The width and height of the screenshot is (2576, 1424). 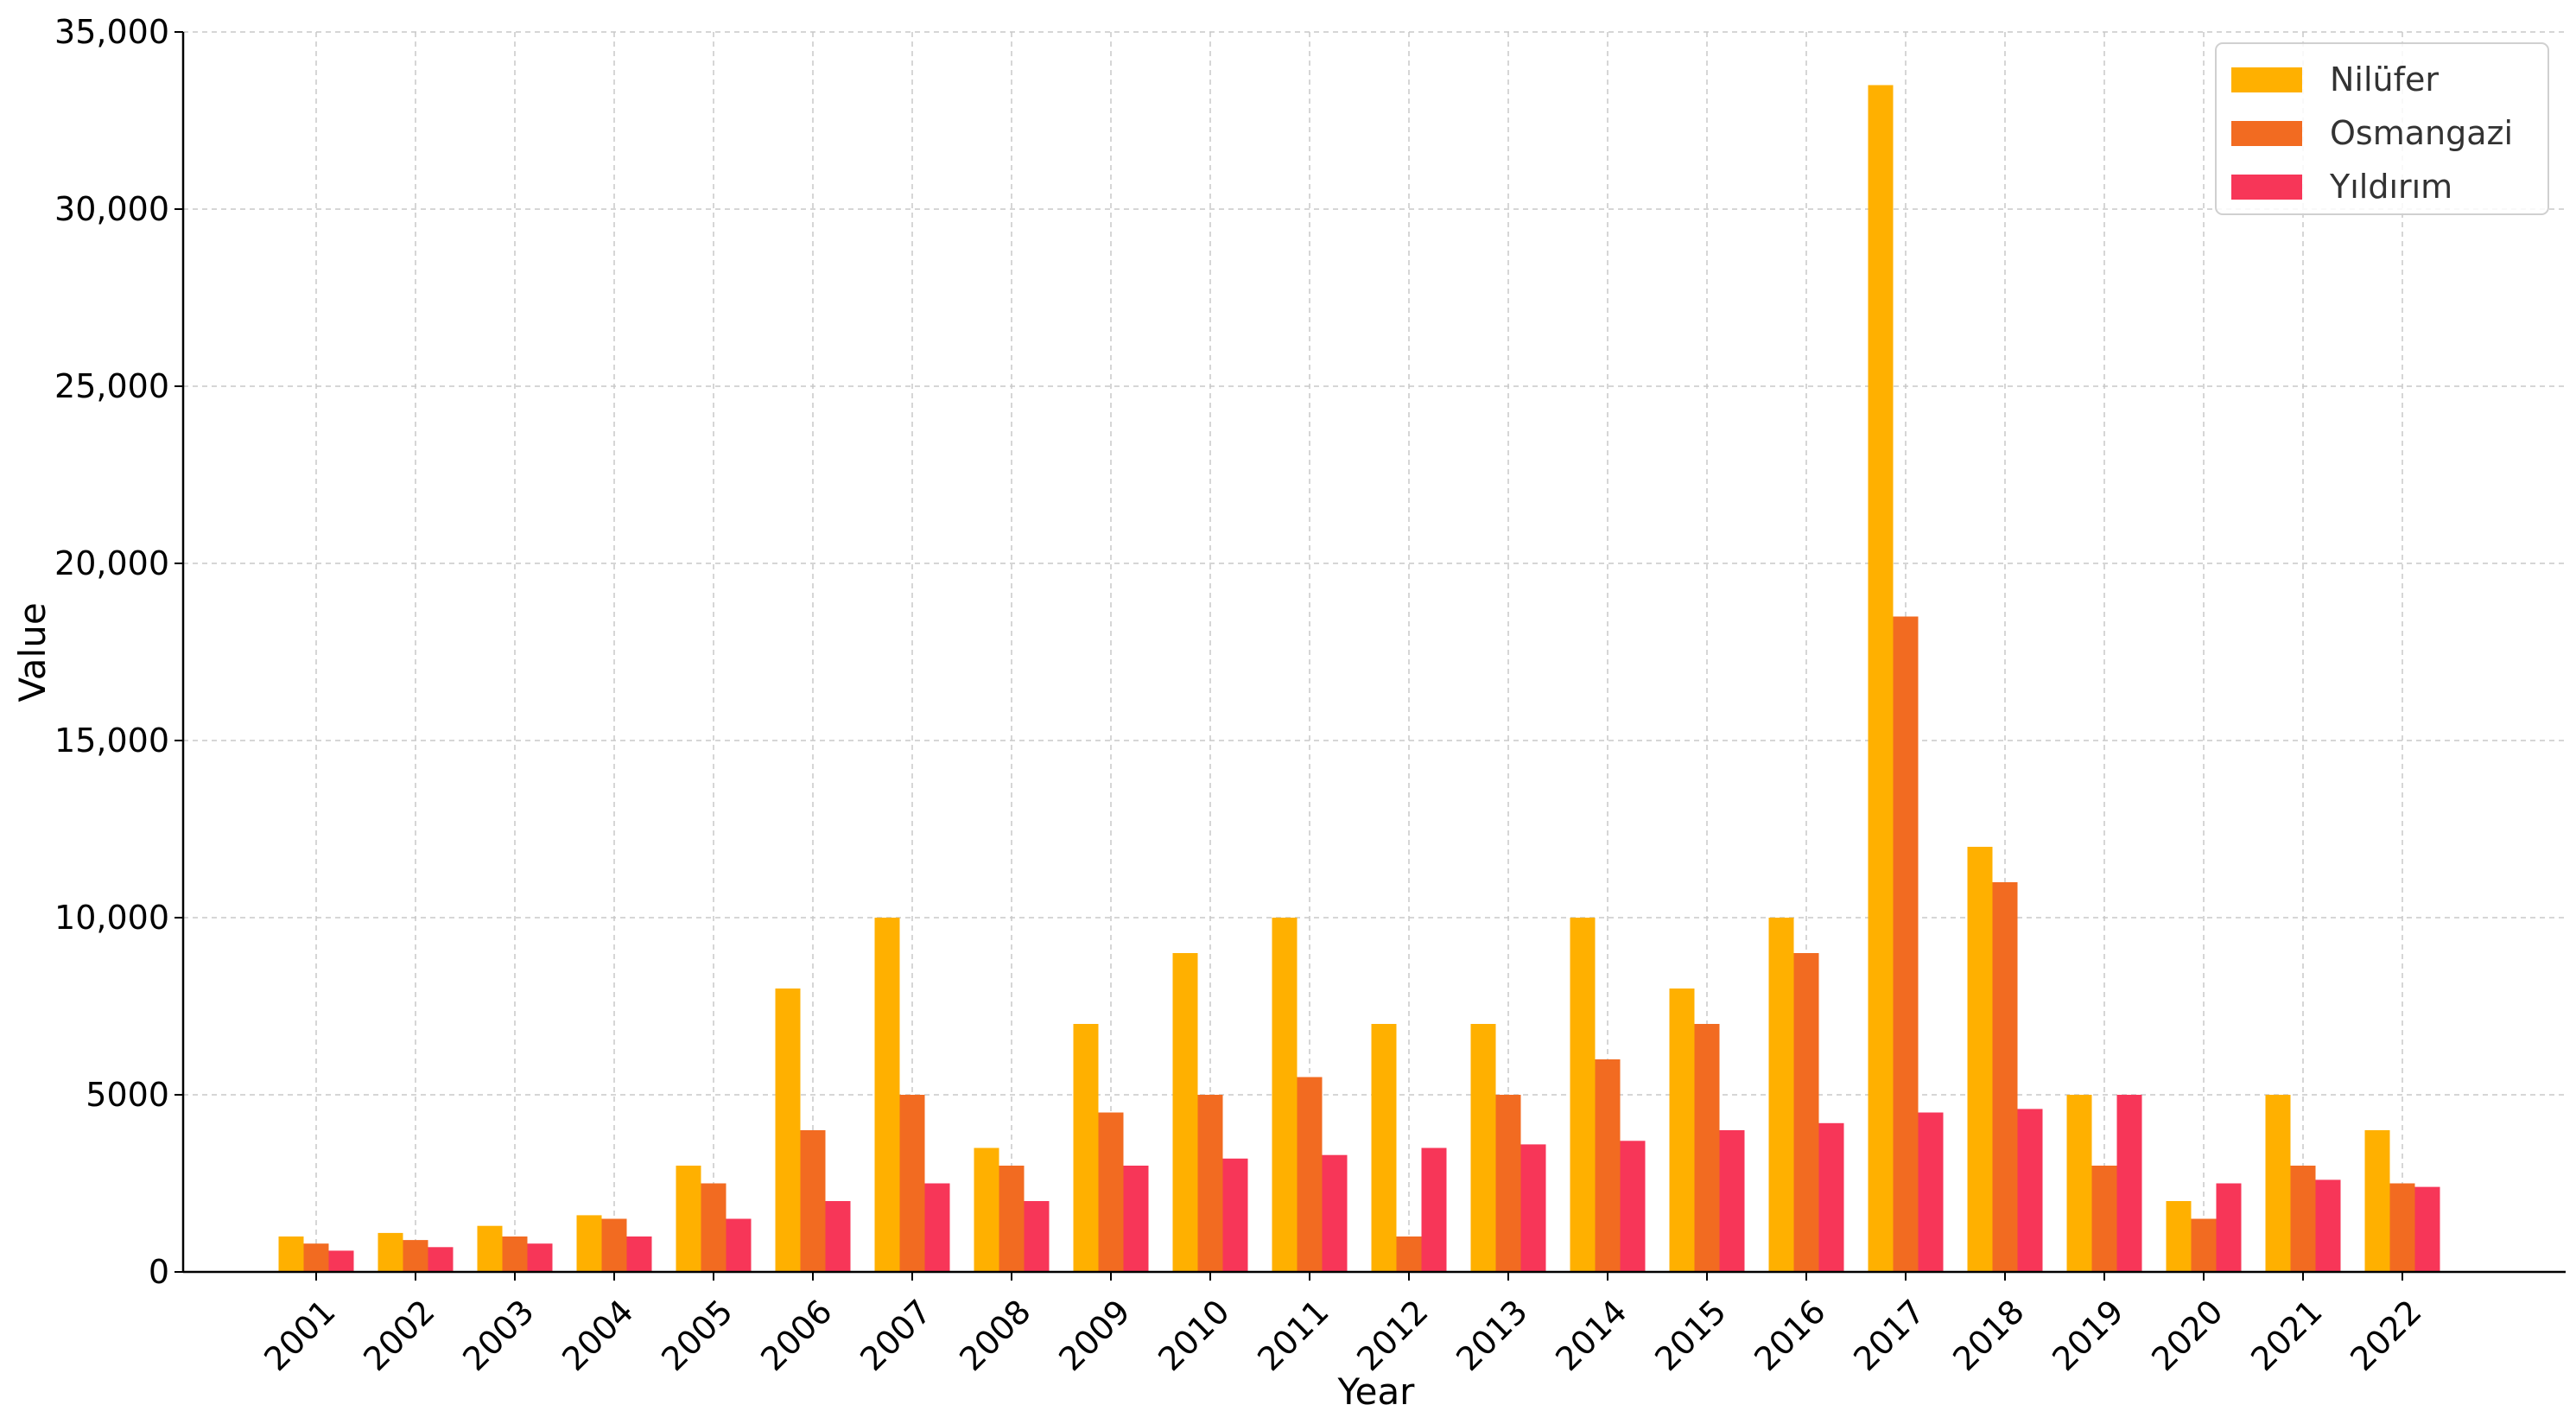 I want to click on bar-y-ld-r-m-2012, so click(x=1434, y=1209).